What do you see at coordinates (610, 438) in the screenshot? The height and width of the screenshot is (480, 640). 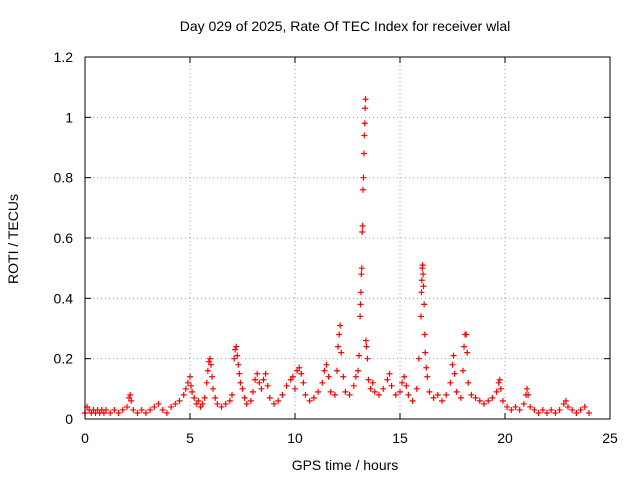 I see `x-tick-label: 25` at bounding box center [610, 438].